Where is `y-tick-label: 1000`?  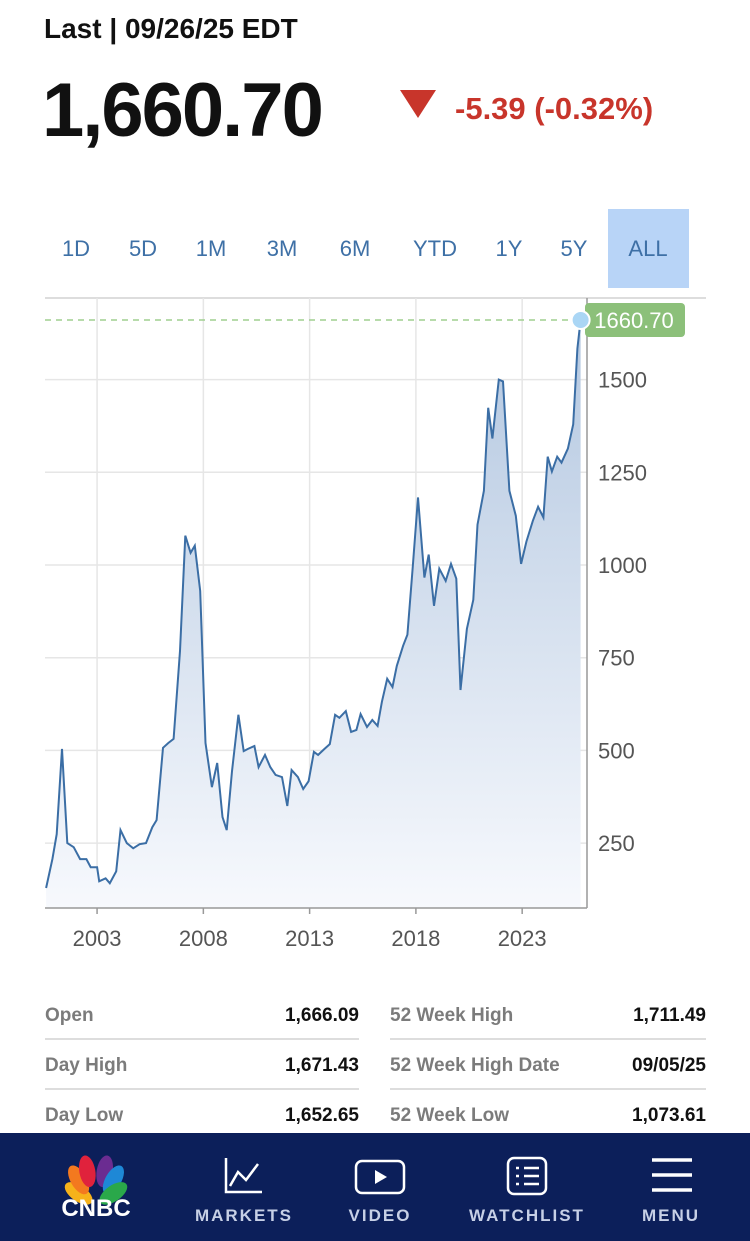
y-tick-label: 1000 is located at coordinates (622, 565).